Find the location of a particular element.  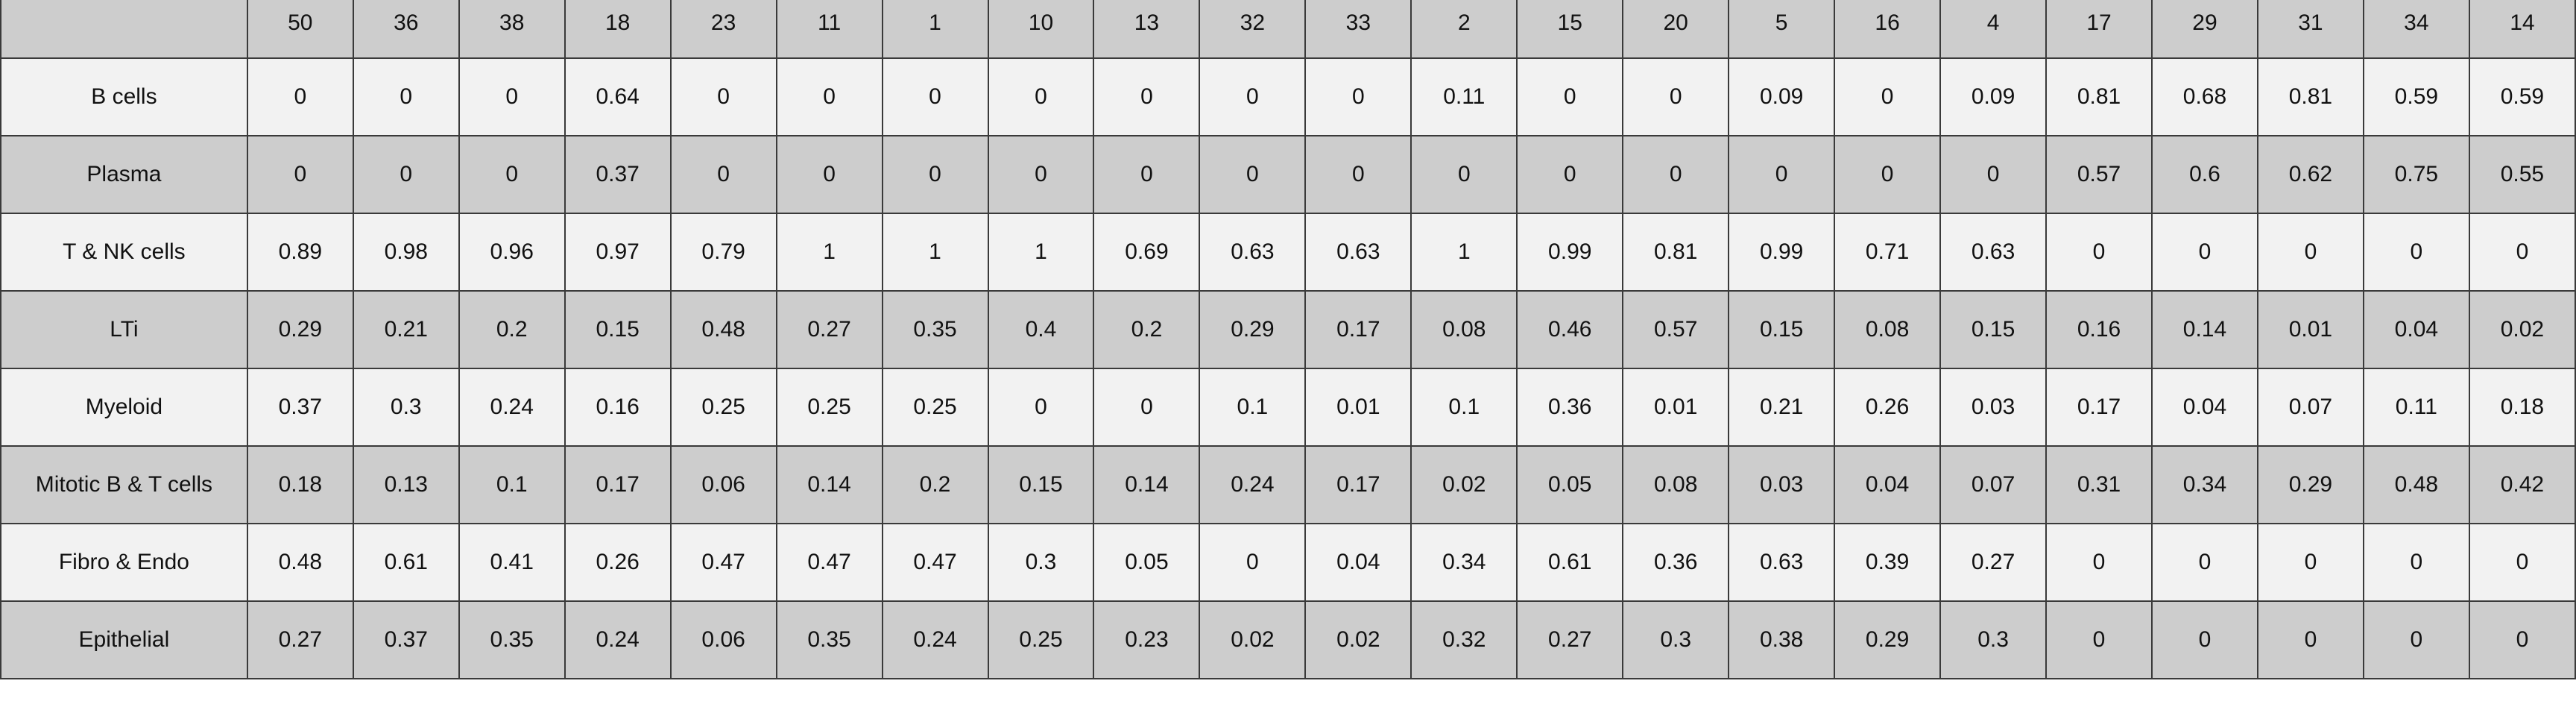

table-cell: 0.41 is located at coordinates (512, 562).